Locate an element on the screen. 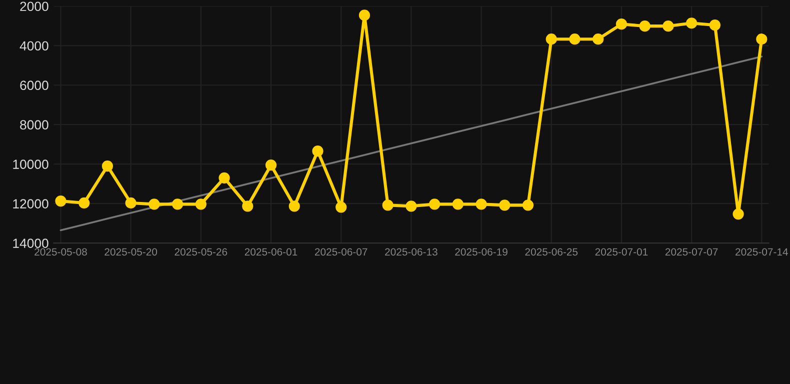  y-tick-label: 2000 is located at coordinates (34, 7).